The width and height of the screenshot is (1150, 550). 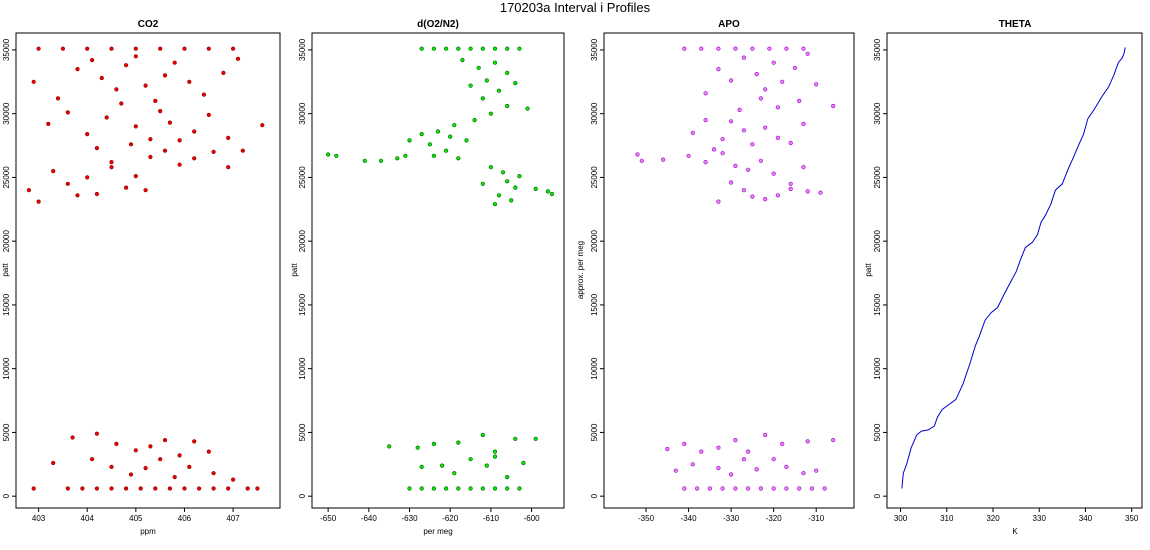 What do you see at coordinates (729, 24) in the screenshot?
I see `panel-title-apo: APO` at bounding box center [729, 24].